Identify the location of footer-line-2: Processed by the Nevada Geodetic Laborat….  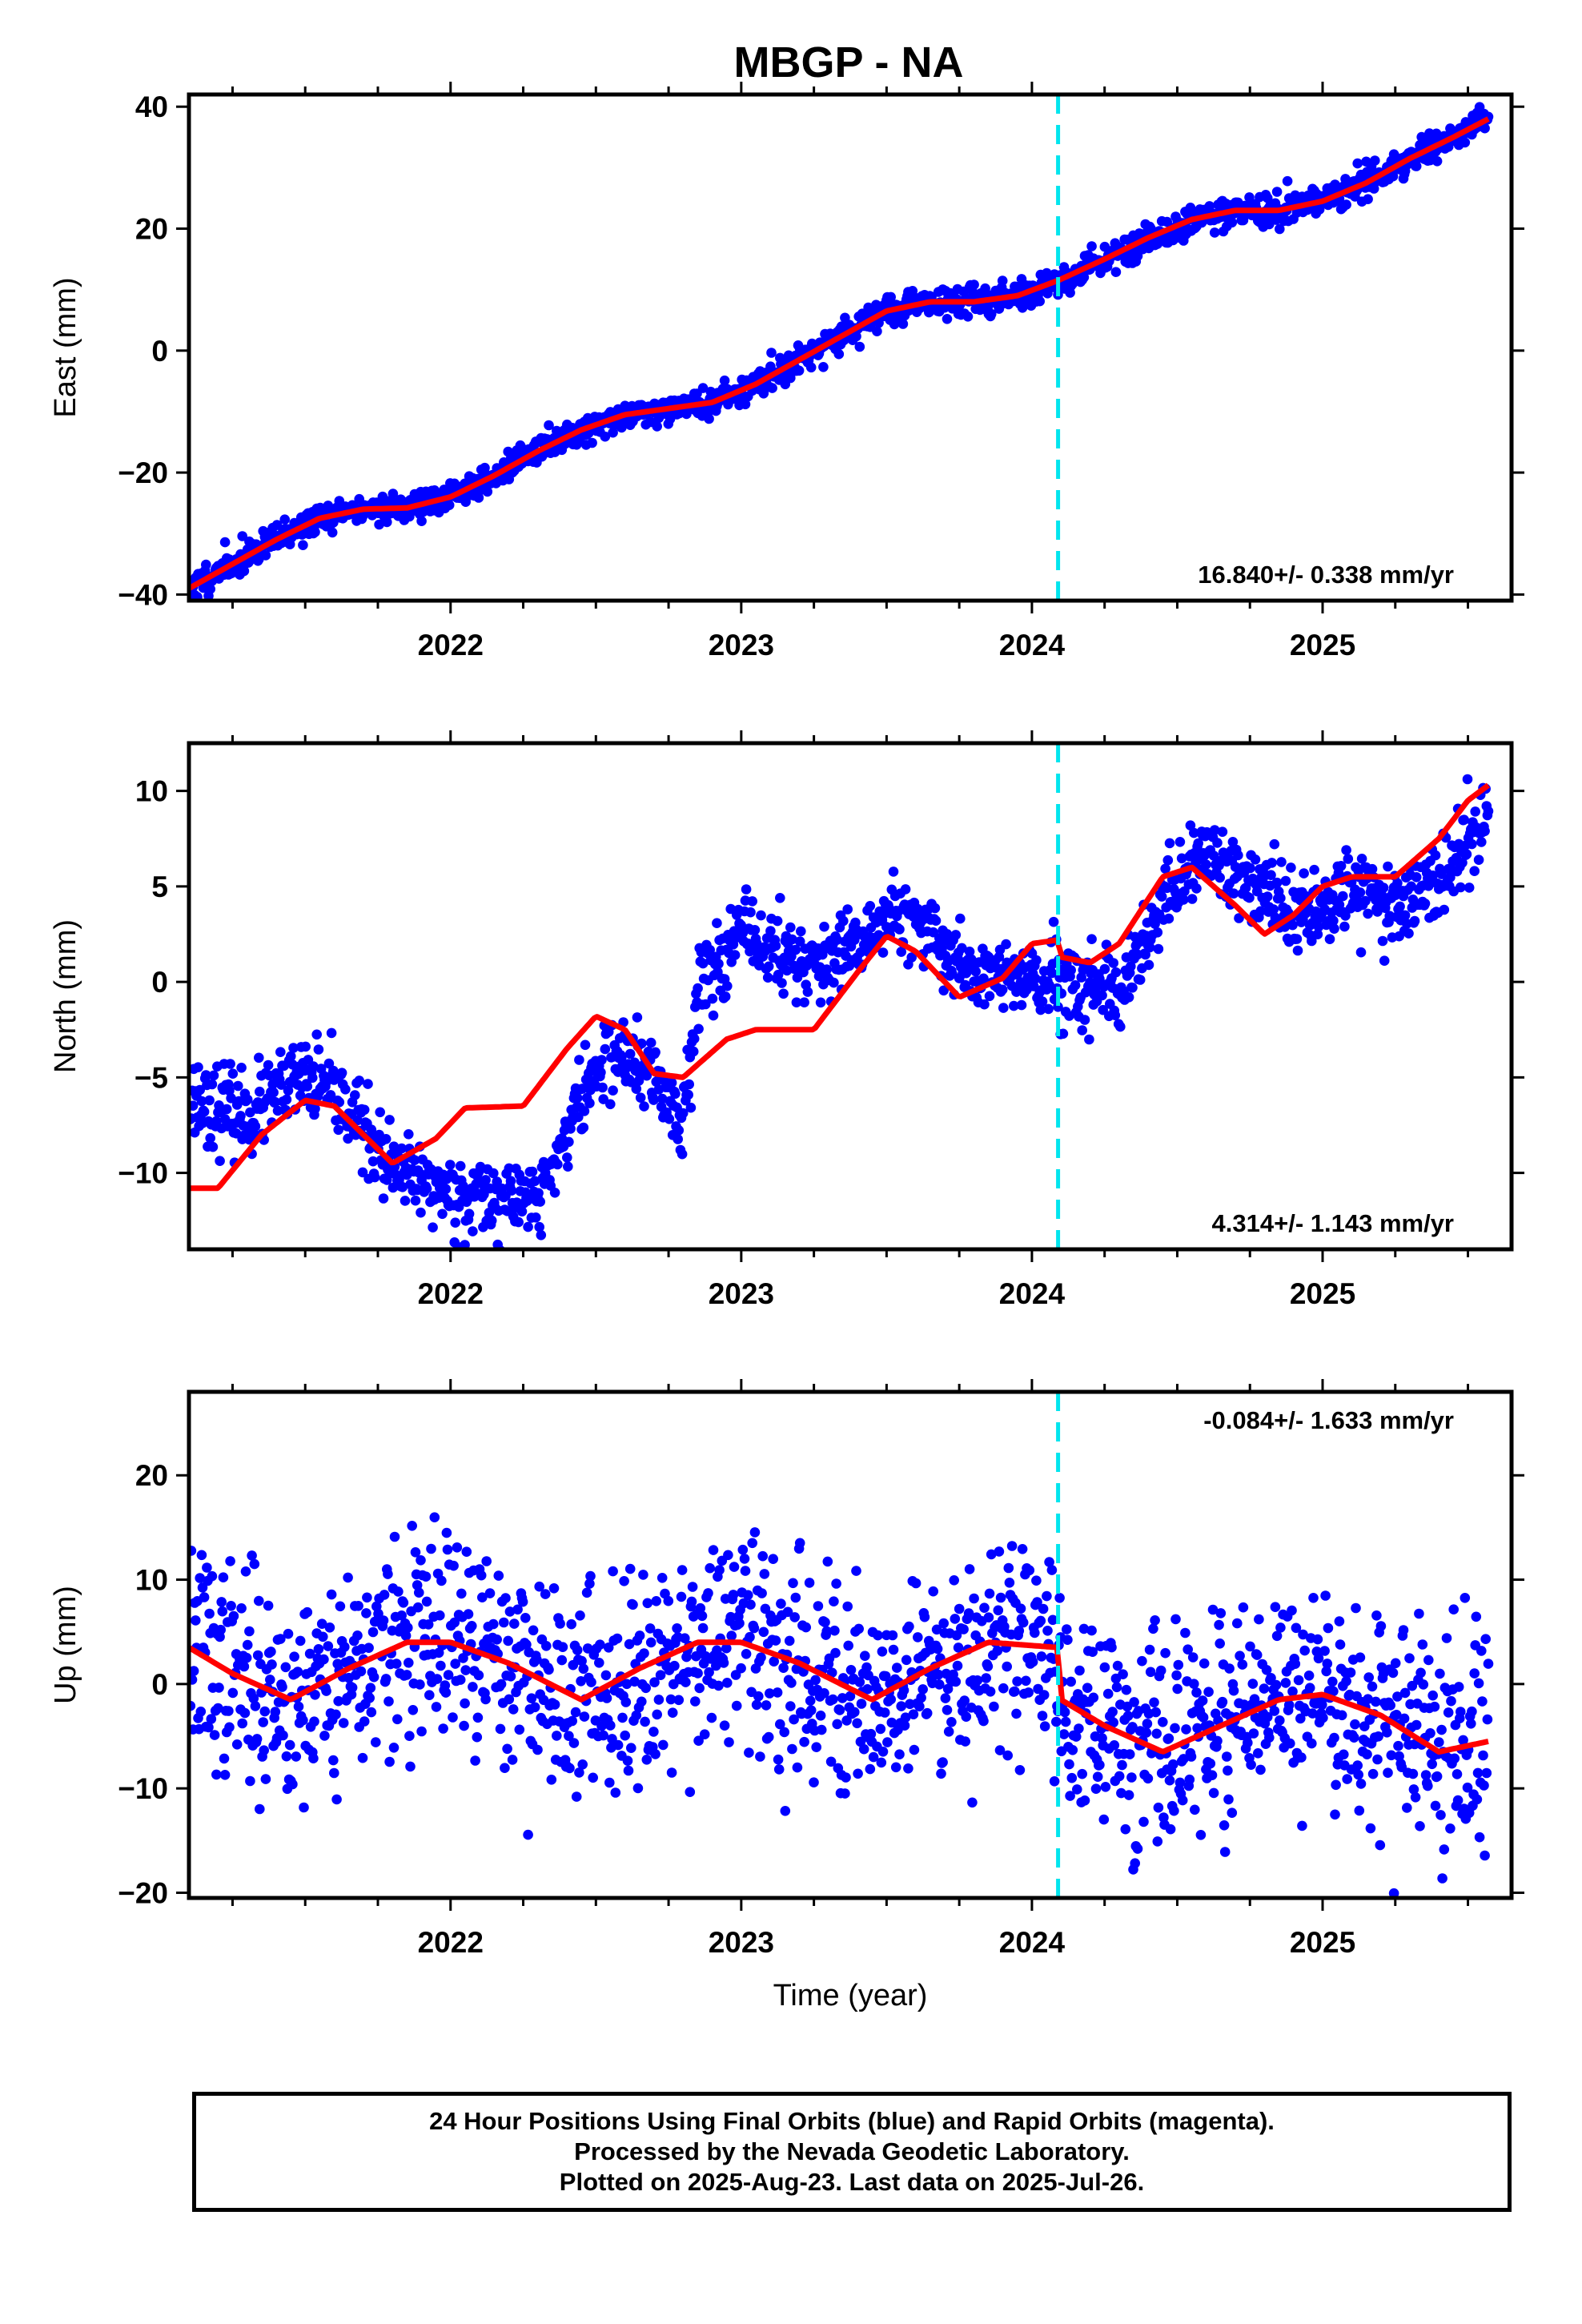
(852, 2151).